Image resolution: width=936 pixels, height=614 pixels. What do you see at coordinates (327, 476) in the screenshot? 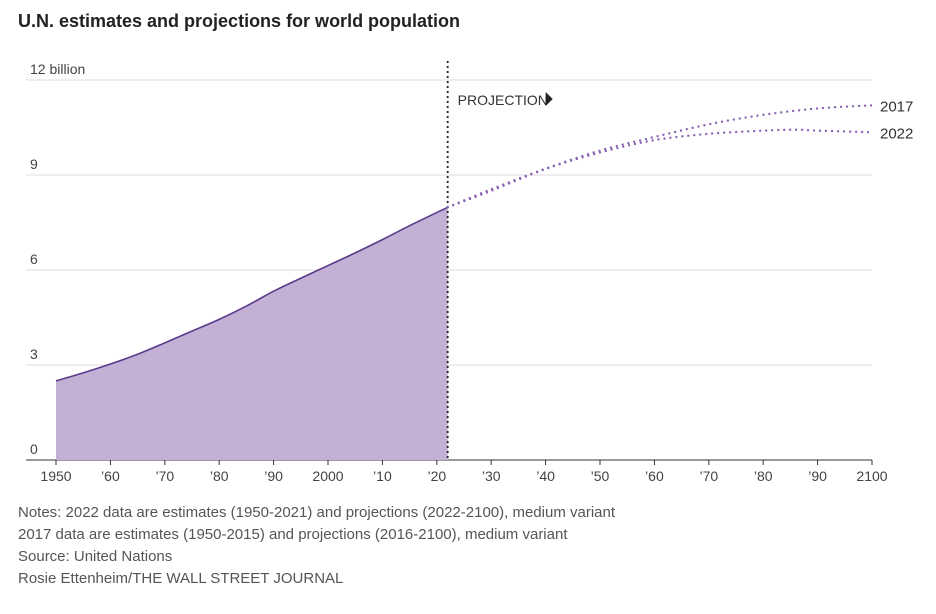
I see `x-tick-label: 2000` at bounding box center [327, 476].